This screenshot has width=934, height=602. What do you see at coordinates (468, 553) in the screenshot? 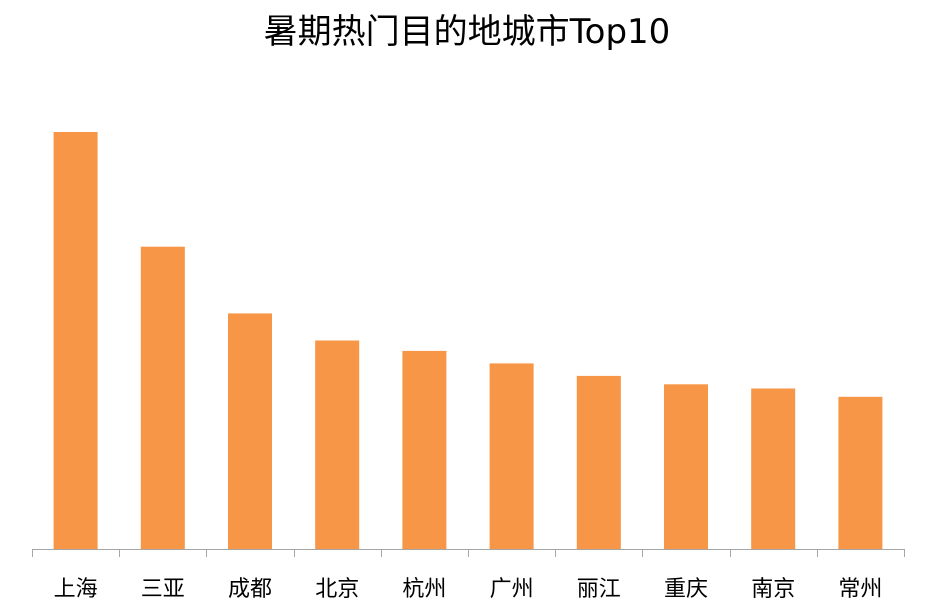
I see `x-axis` at bounding box center [468, 553].